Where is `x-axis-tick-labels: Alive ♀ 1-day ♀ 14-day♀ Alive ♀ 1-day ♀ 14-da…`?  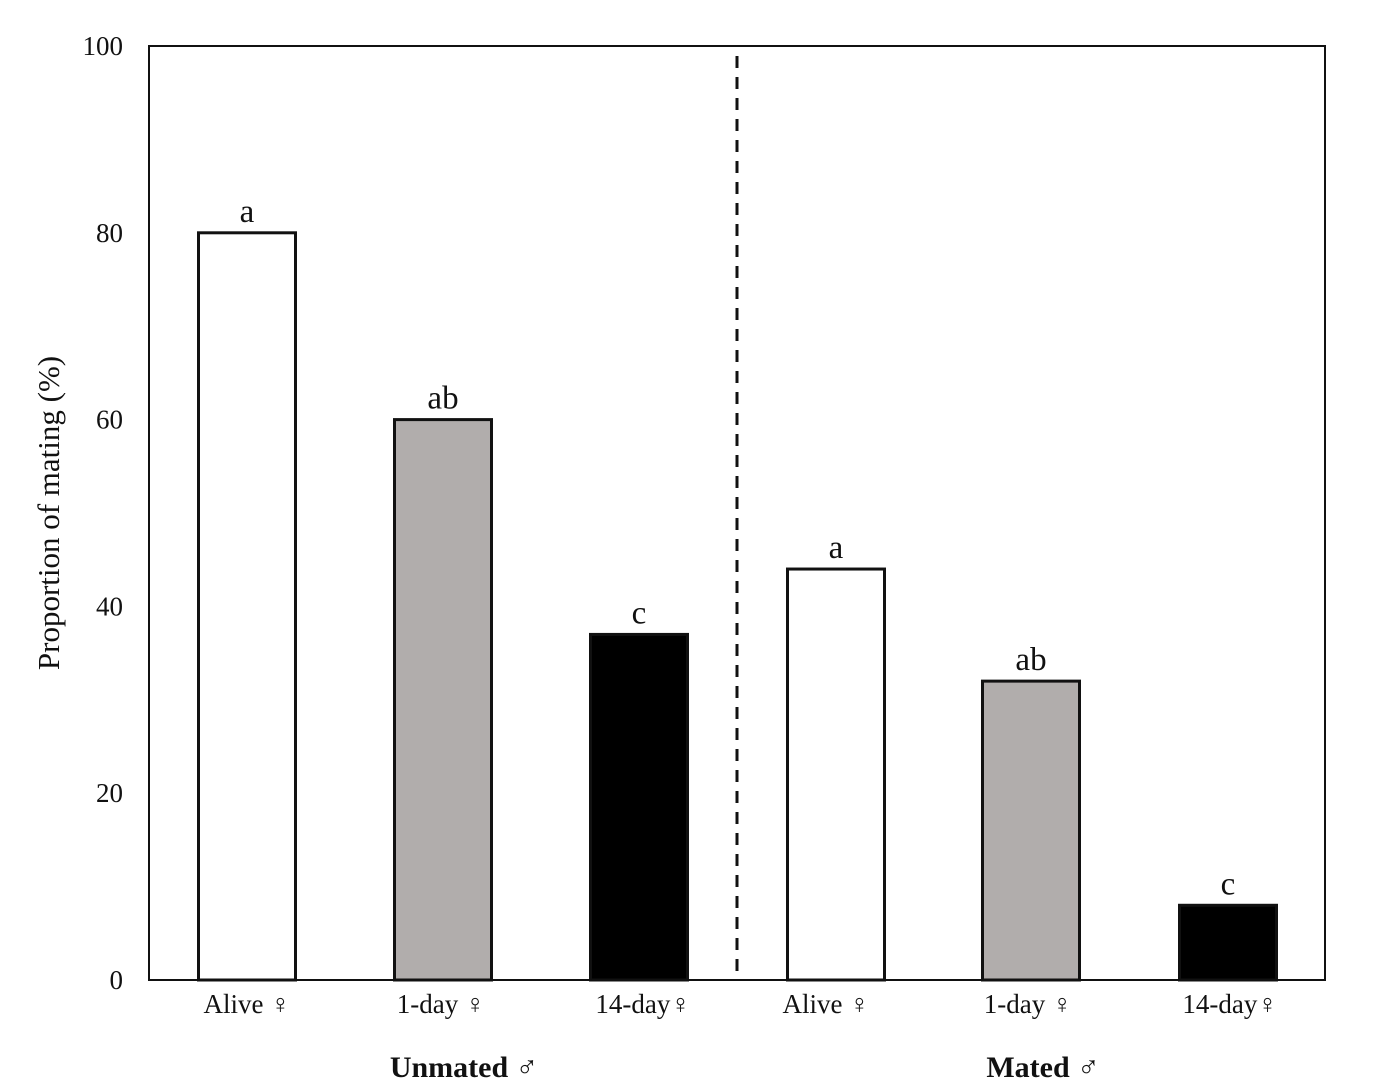
x-axis-tick-labels: Alive ♀ 1-day ♀ 14-day♀ Alive ♀ 1-day ♀ 14-da… is located at coordinates (741, 1004).